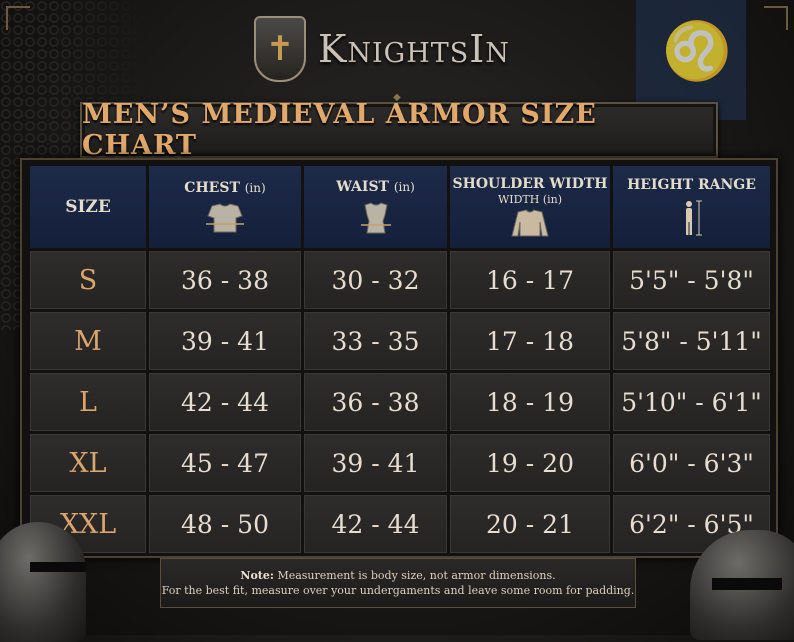  What do you see at coordinates (530, 402) in the screenshot?
I see `shoulder-cell: 18 - 19` at bounding box center [530, 402].